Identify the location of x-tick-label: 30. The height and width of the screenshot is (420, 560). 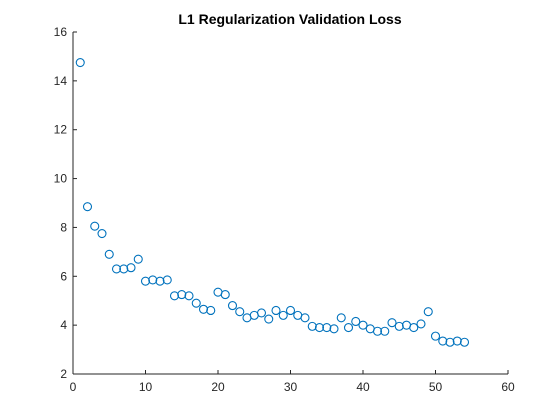
(291, 387).